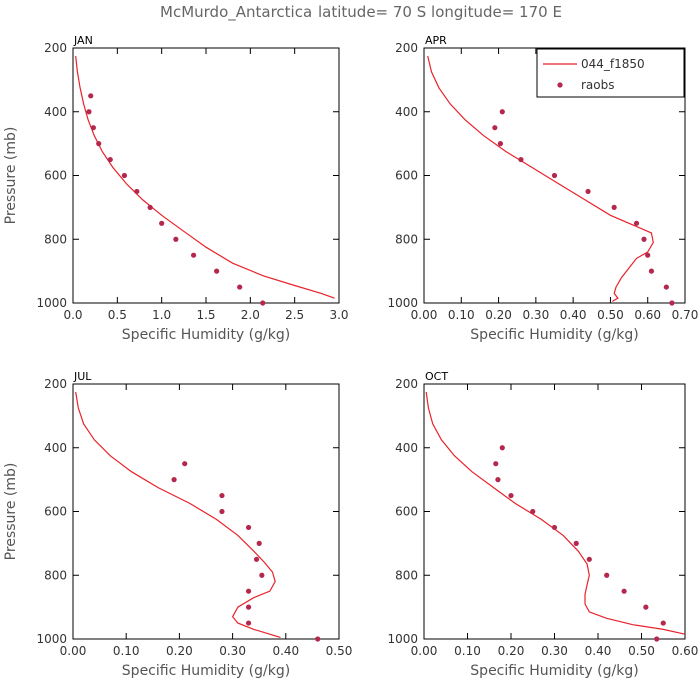  What do you see at coordinates (610, 73) in the screenshot?
I see `legend-box` at bounding box center [610, 73].